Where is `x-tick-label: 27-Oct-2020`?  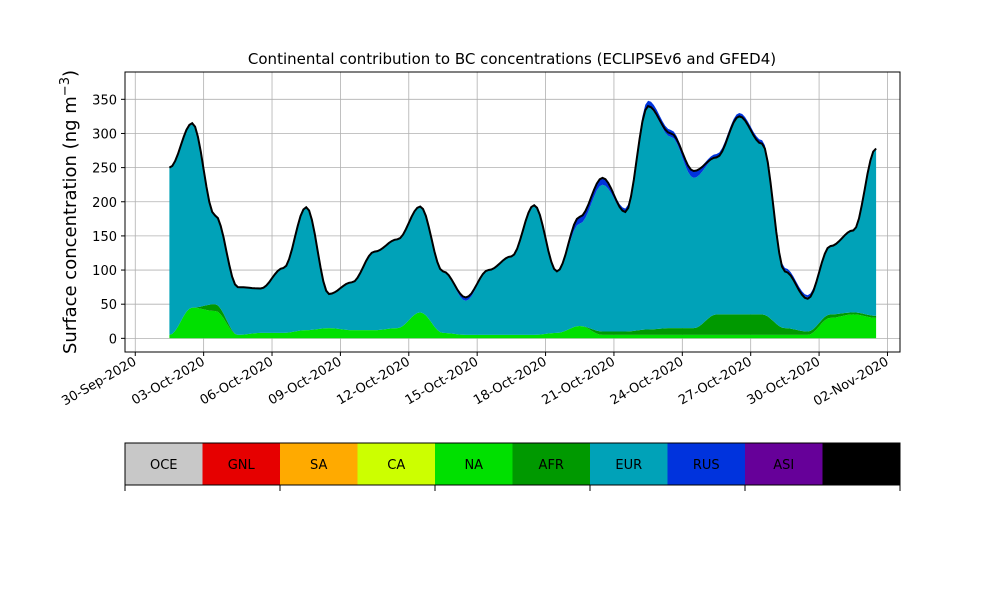 x-tick-label: 27-Oct-2020 is located at coordinates (715, 381).